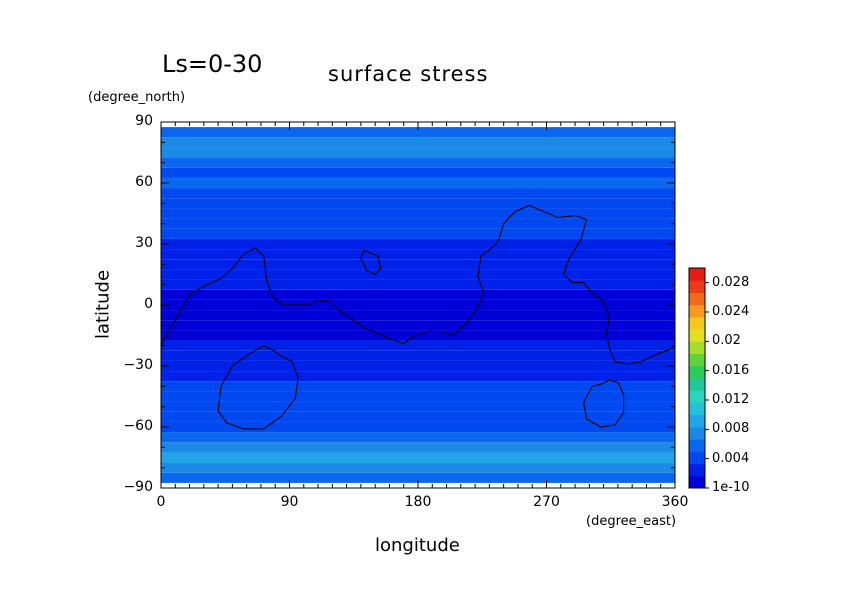 Image resolution: width=842 pixels, height=595 pixels. What do you see at coordinates (138, 365) in the screenshot?
I see `y-tick-label: −30` at bounding box center [138, 365].